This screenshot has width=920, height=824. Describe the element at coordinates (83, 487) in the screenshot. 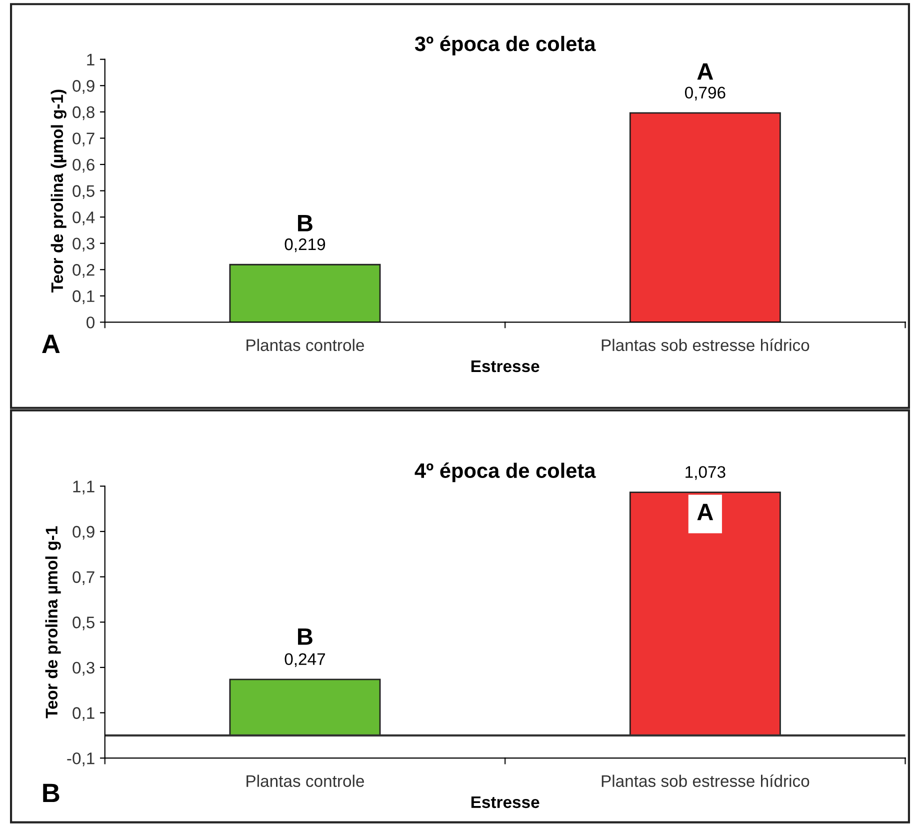

I see `y-tick-label: 1,1` at that location.